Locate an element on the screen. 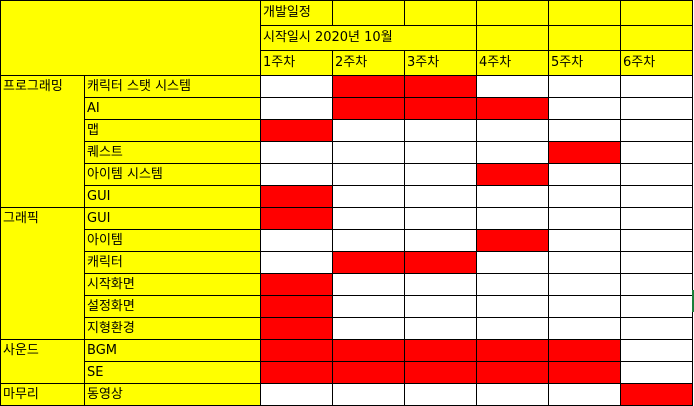 The height and width of the screenshot is (406, 694). week-header-cell: 2주차 is located at coordinates (368, 63).